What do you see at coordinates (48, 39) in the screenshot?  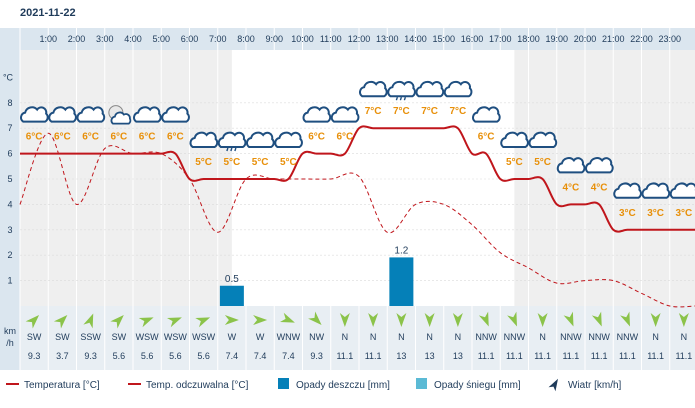 I see `hour-label: 1:00` at bounding box center [48, 39].